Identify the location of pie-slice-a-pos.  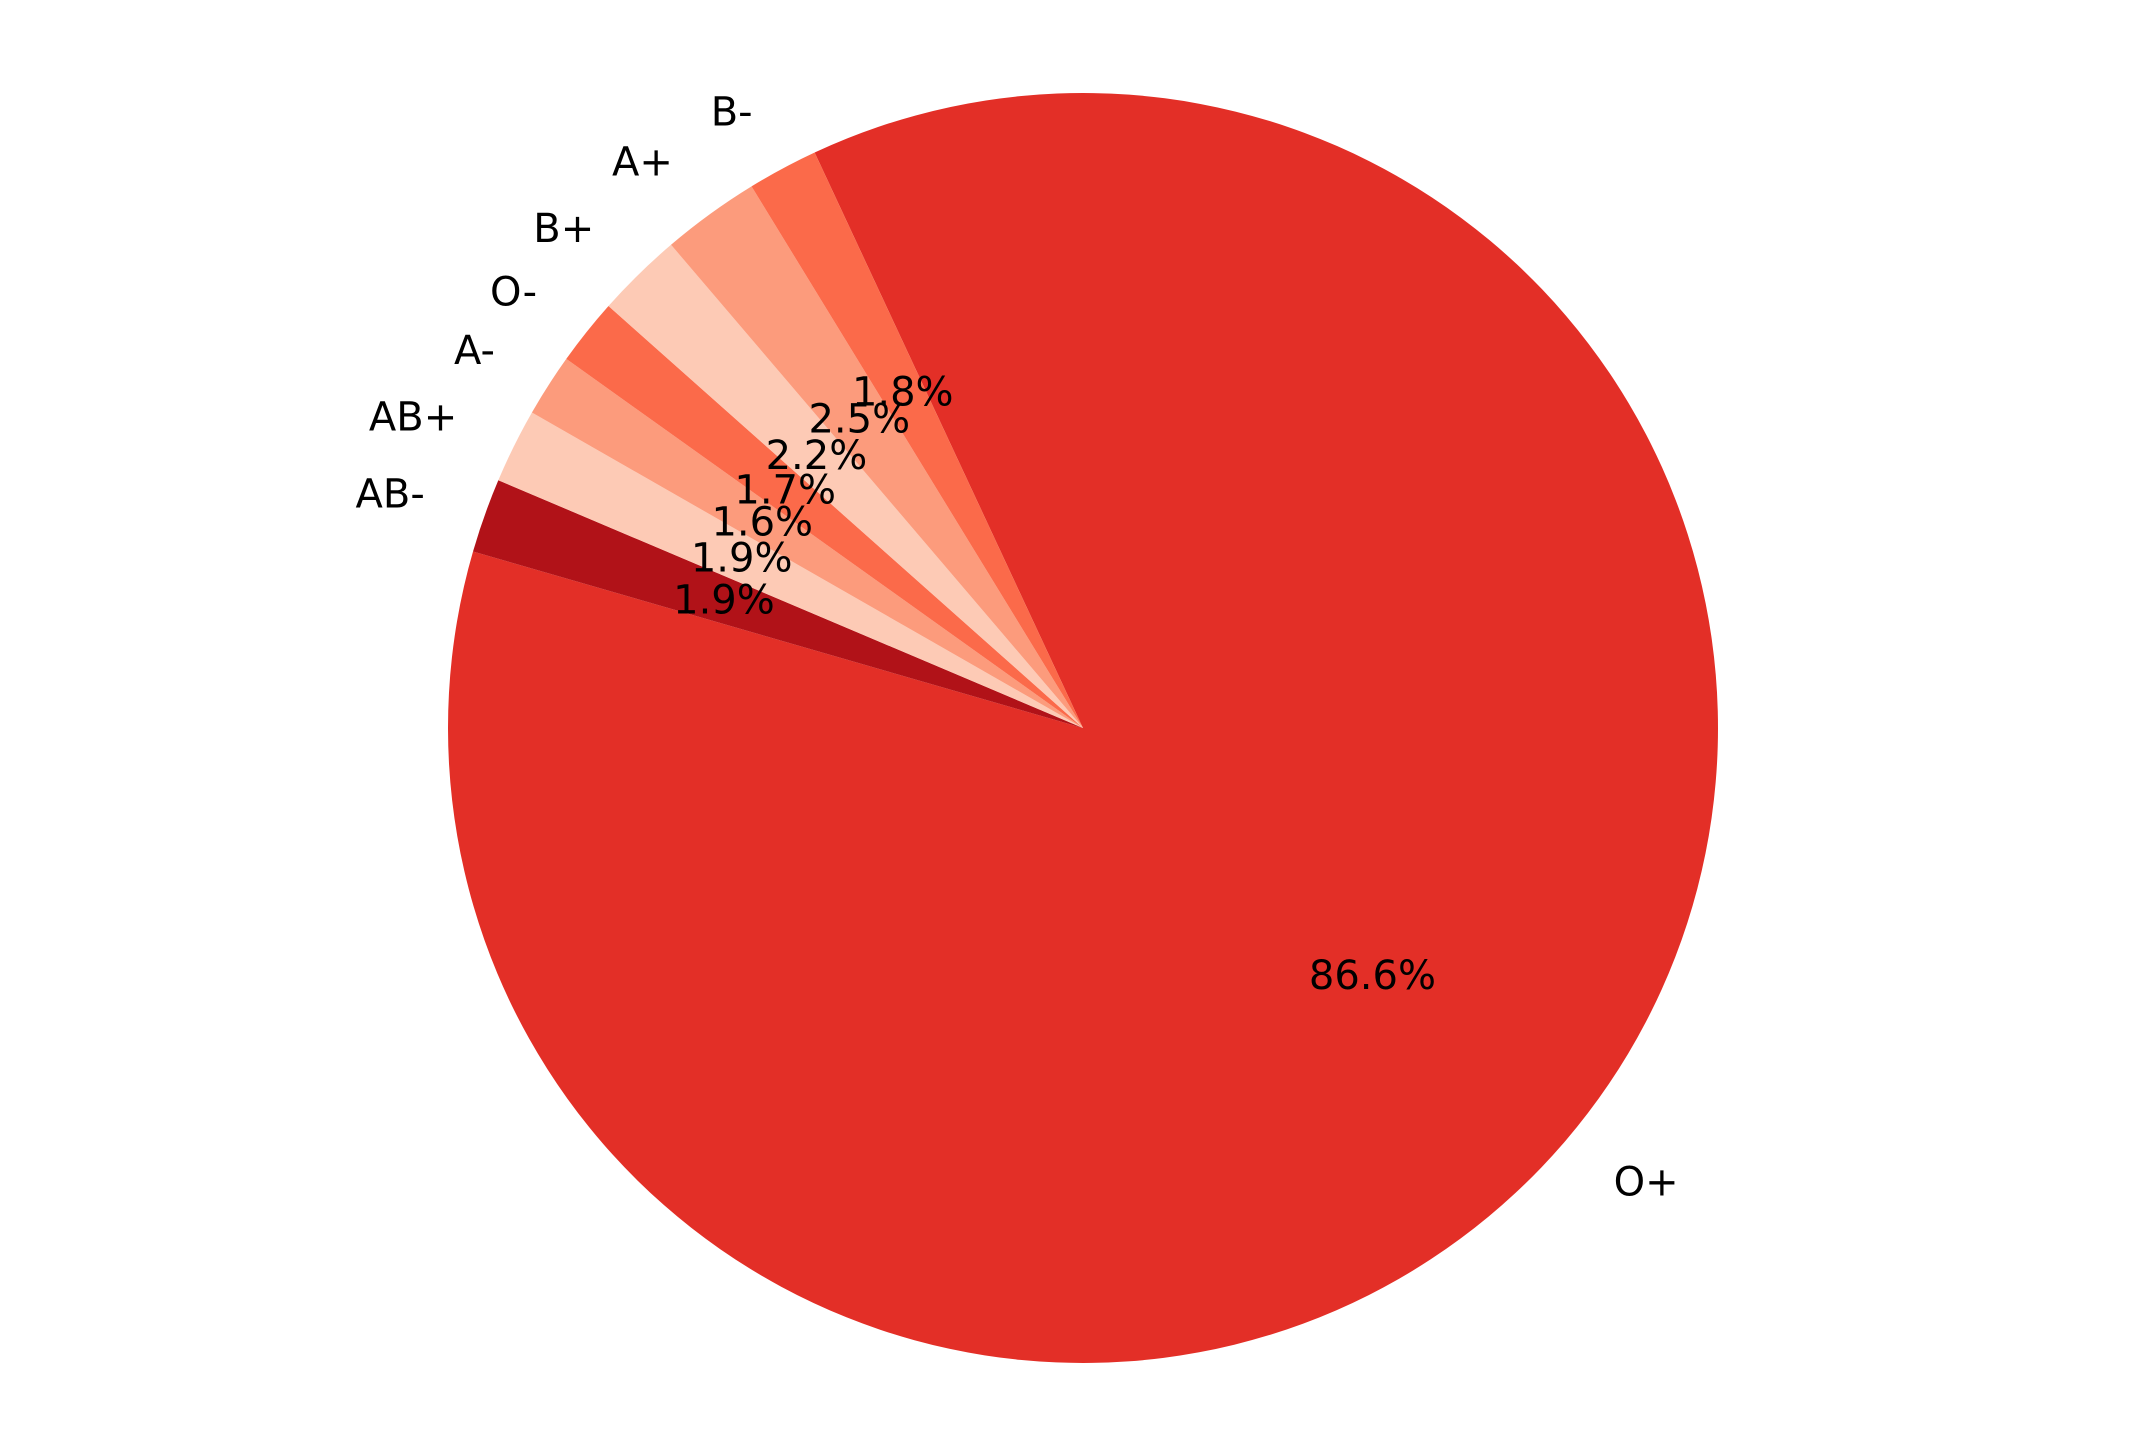
(877, 457).